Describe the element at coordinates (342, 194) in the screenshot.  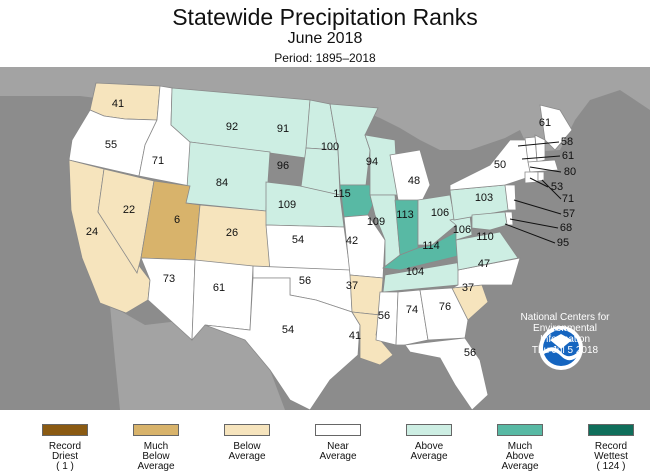
I see `rank-label-ia: 115` at that location.